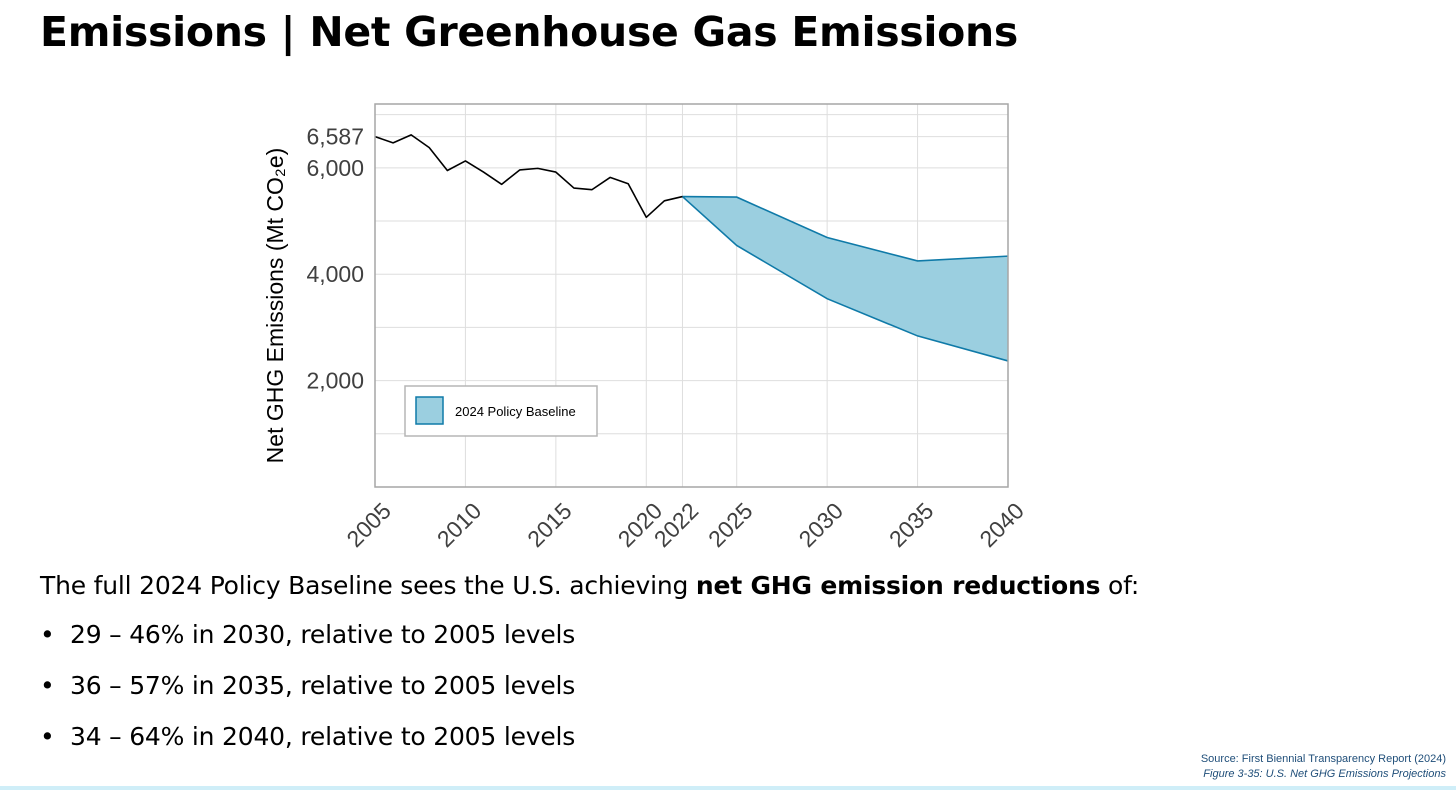  I want to click on x-tick-label: 2030, so click(820, 525).